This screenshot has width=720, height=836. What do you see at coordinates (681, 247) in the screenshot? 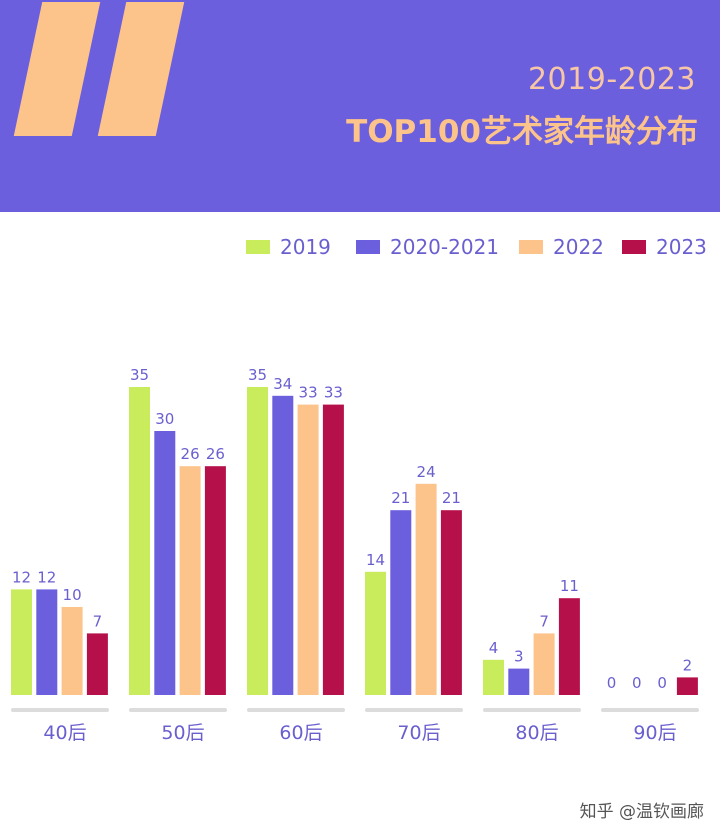
I see `legend-label-2023: 2023` at bounding box center [681, 247].